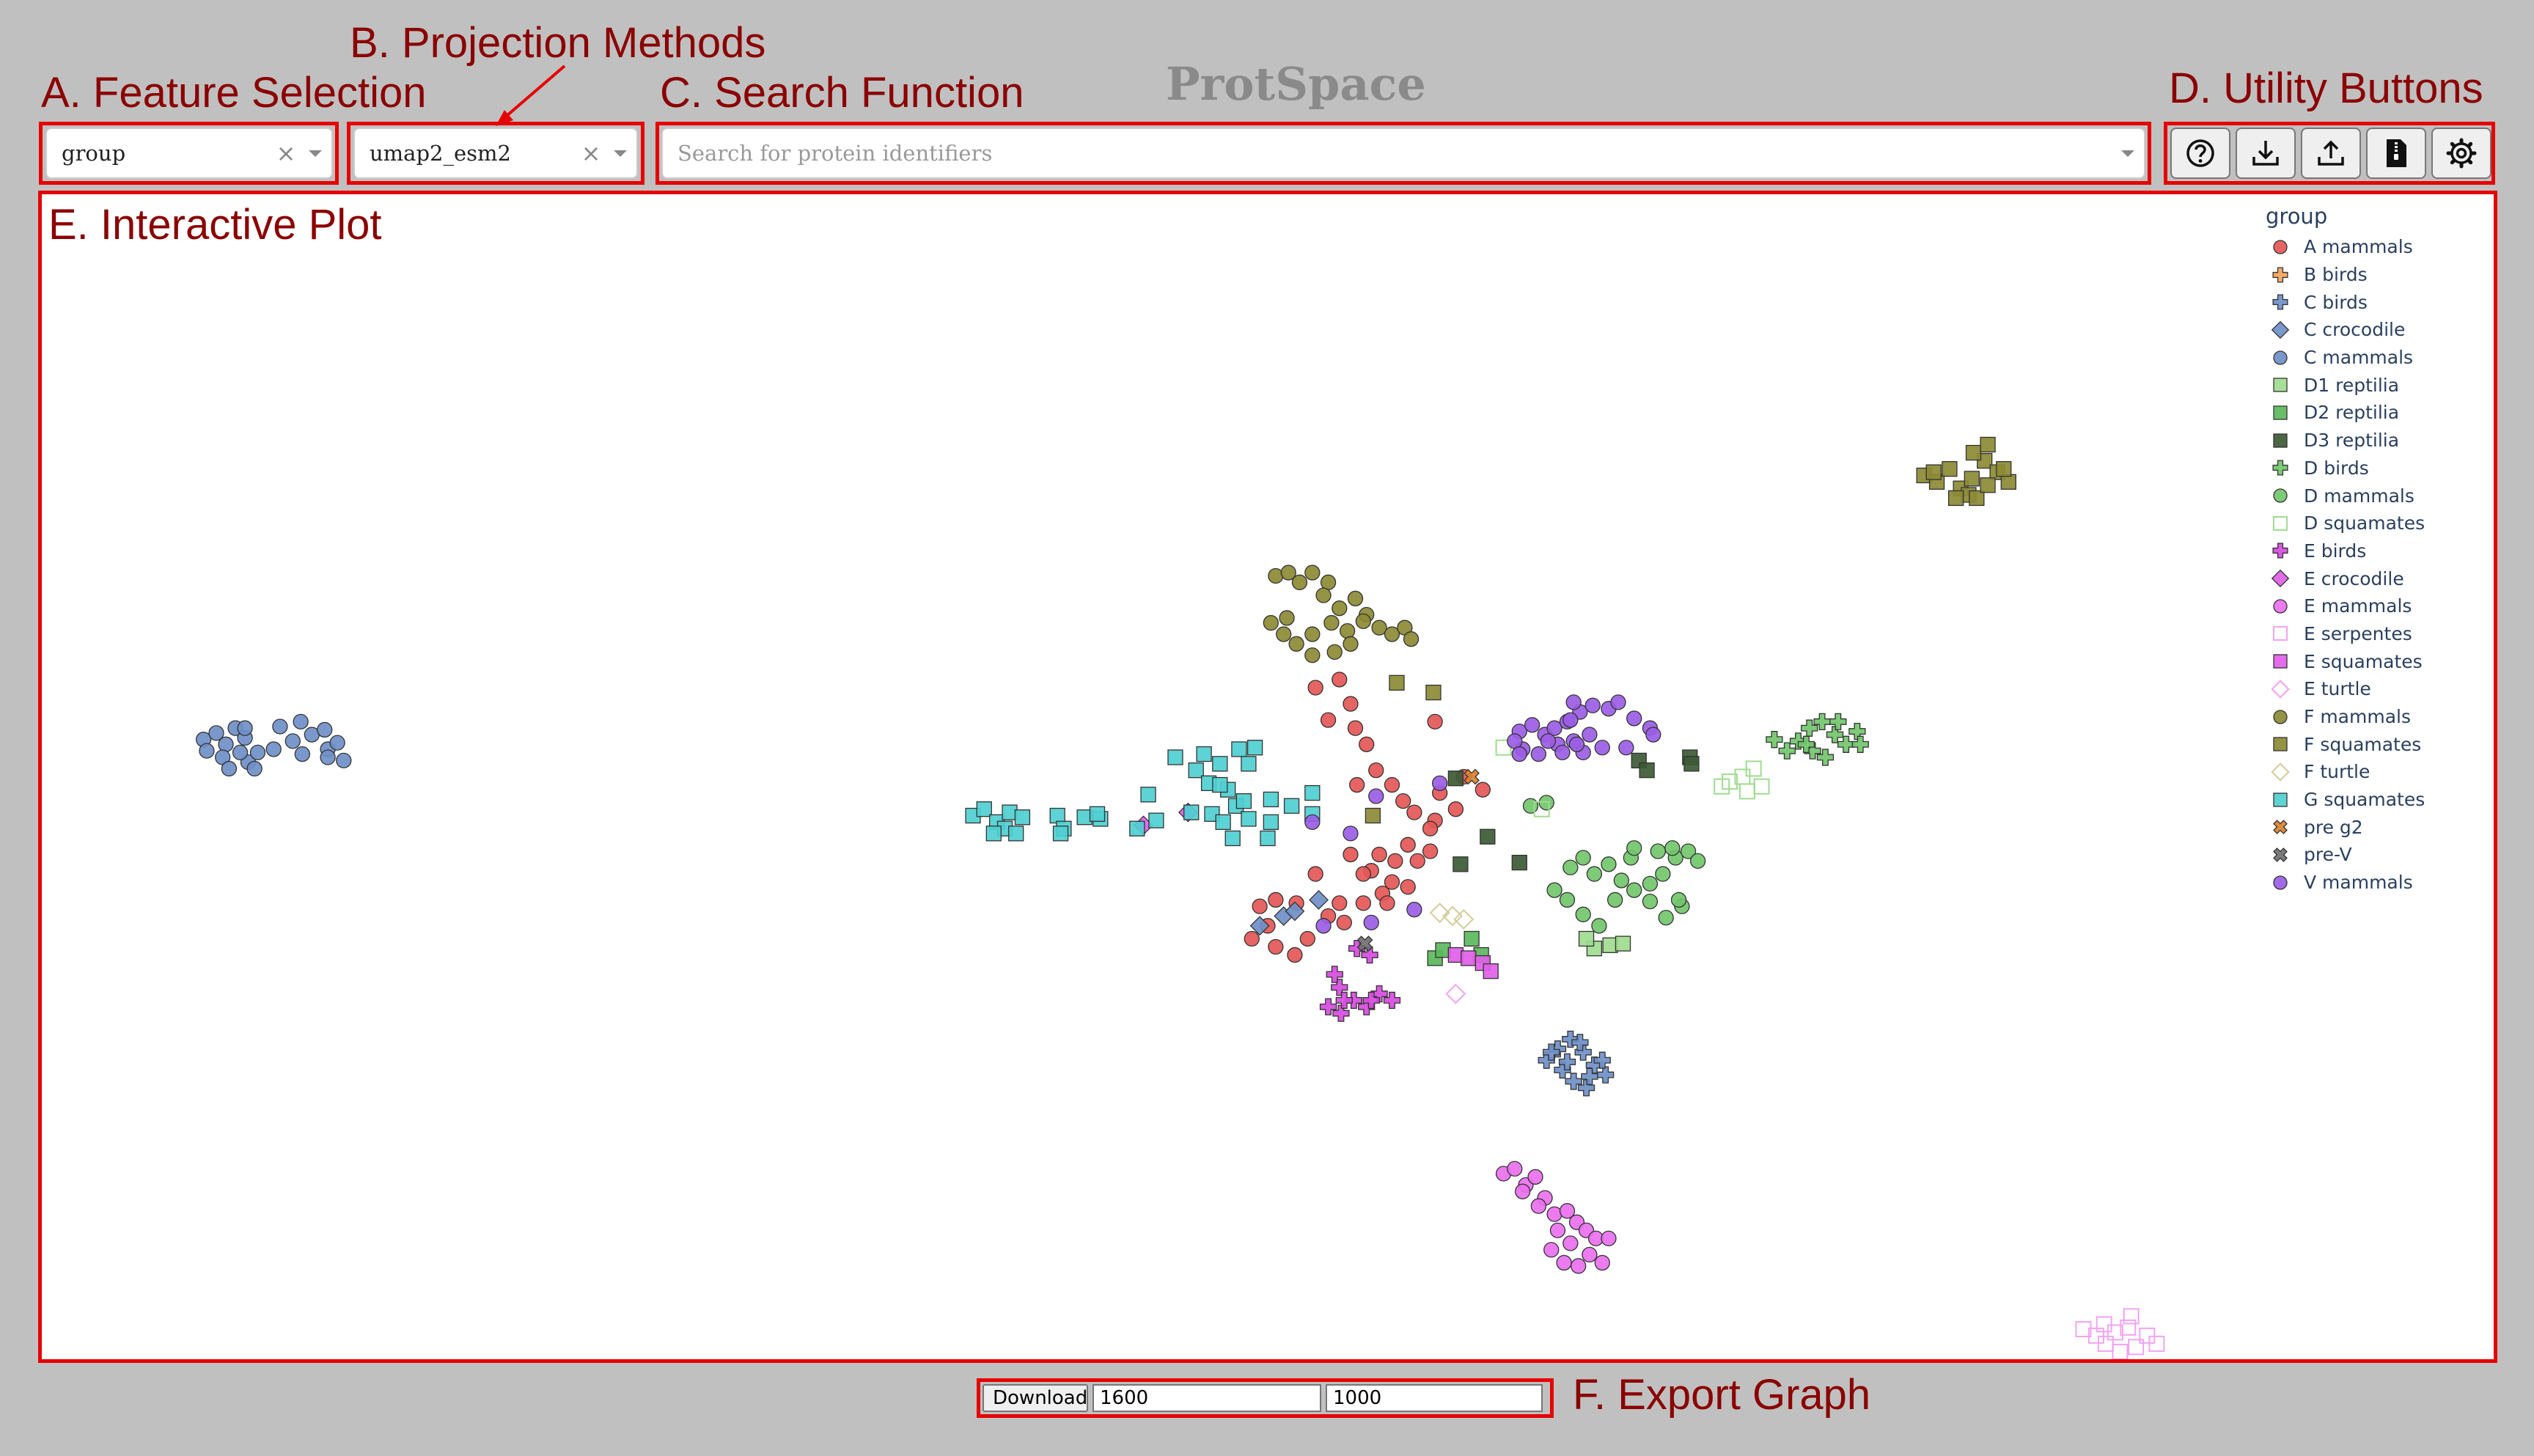 The width and height of the screenshot is (2534, 1456). Describe the element at coordinates (2345, 413) in the screenshot. I see `legend-item-d2-reptilia: D2 reptilia` at that location.